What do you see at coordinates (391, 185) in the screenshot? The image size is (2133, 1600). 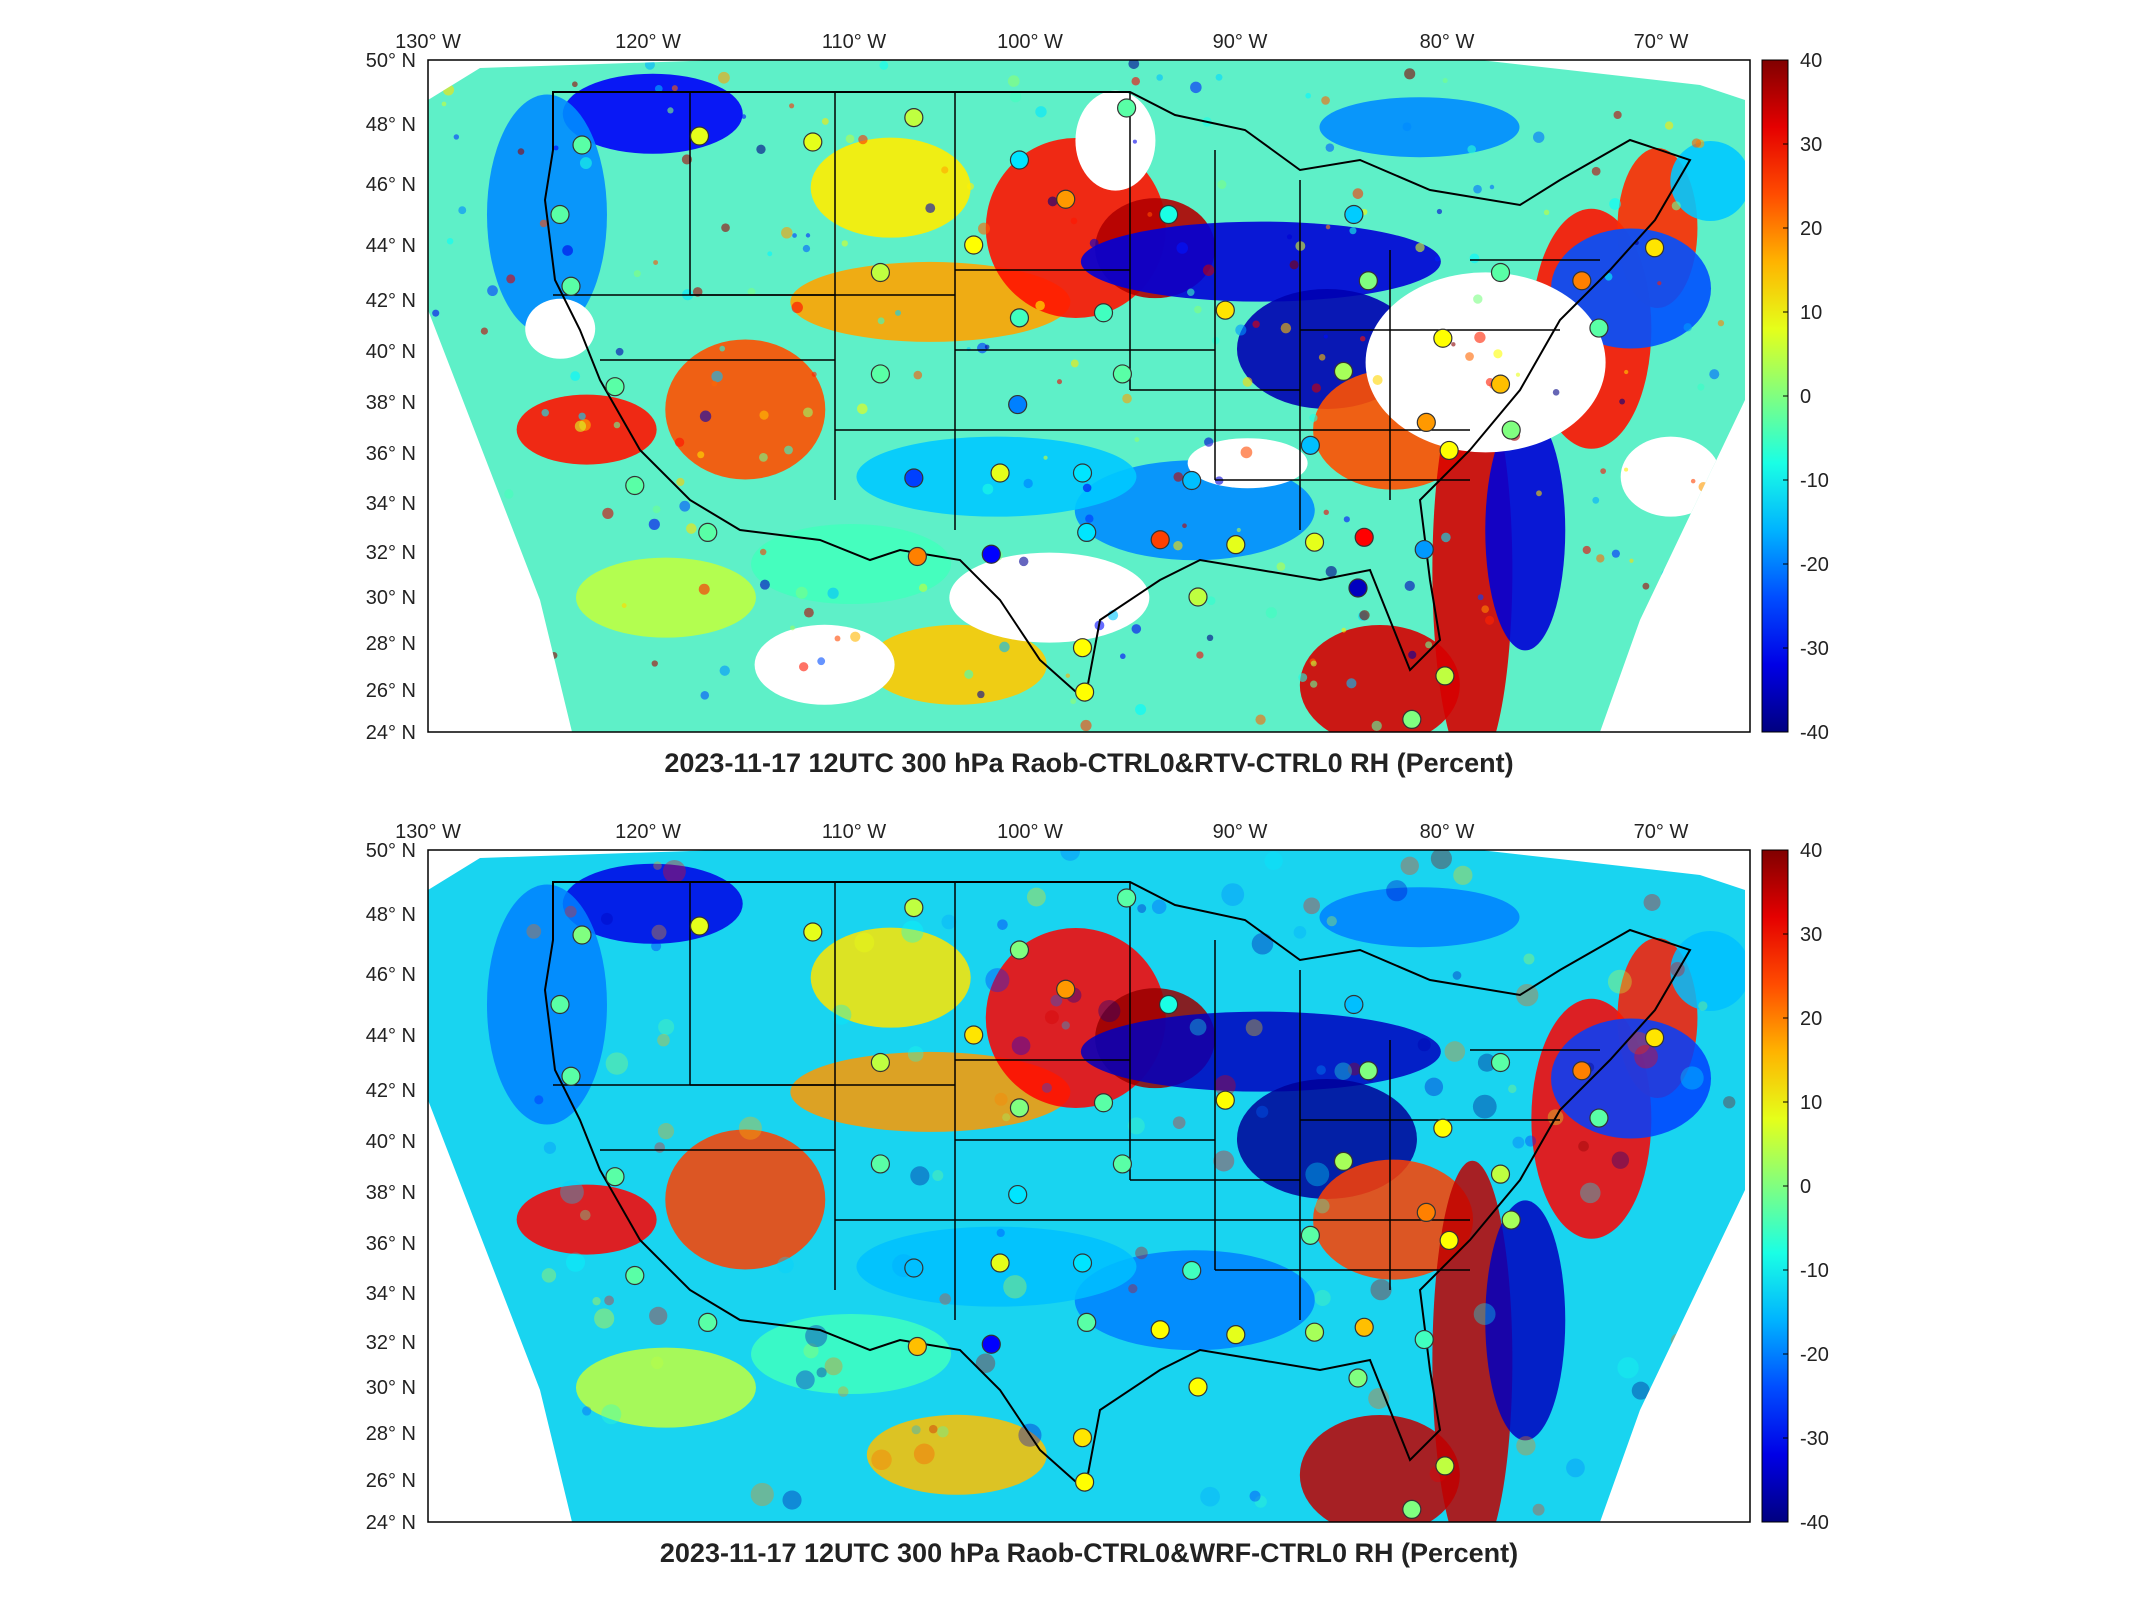 I see `lat-tick-label: 46° N` at bounding box center [391, 185].